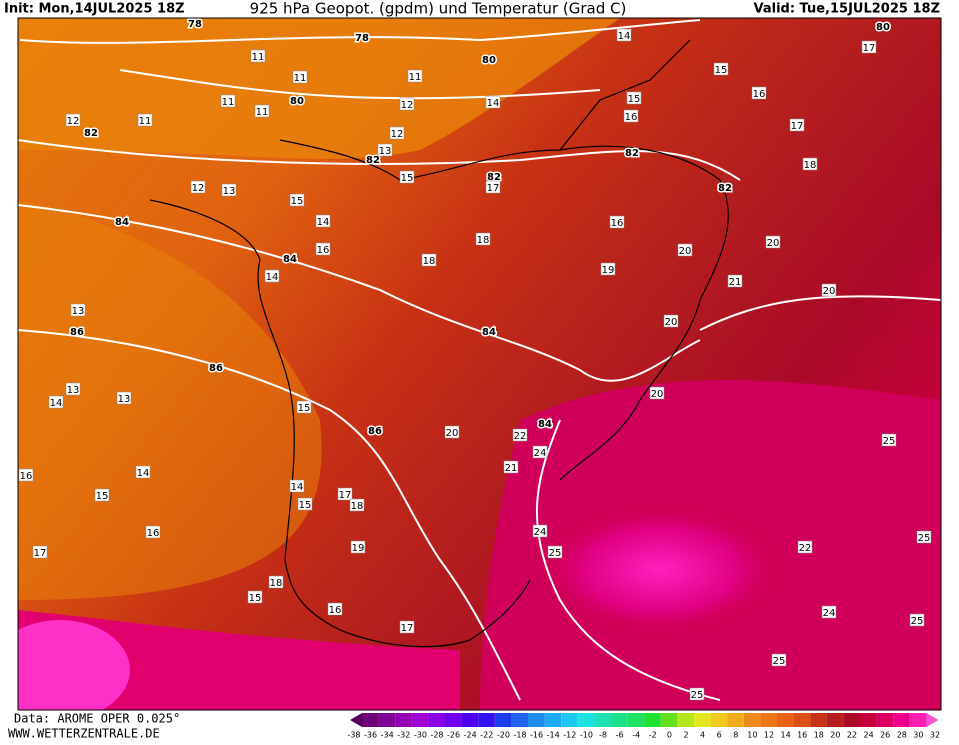  I want to click on geopotential-label: 82, so click(91, 133).